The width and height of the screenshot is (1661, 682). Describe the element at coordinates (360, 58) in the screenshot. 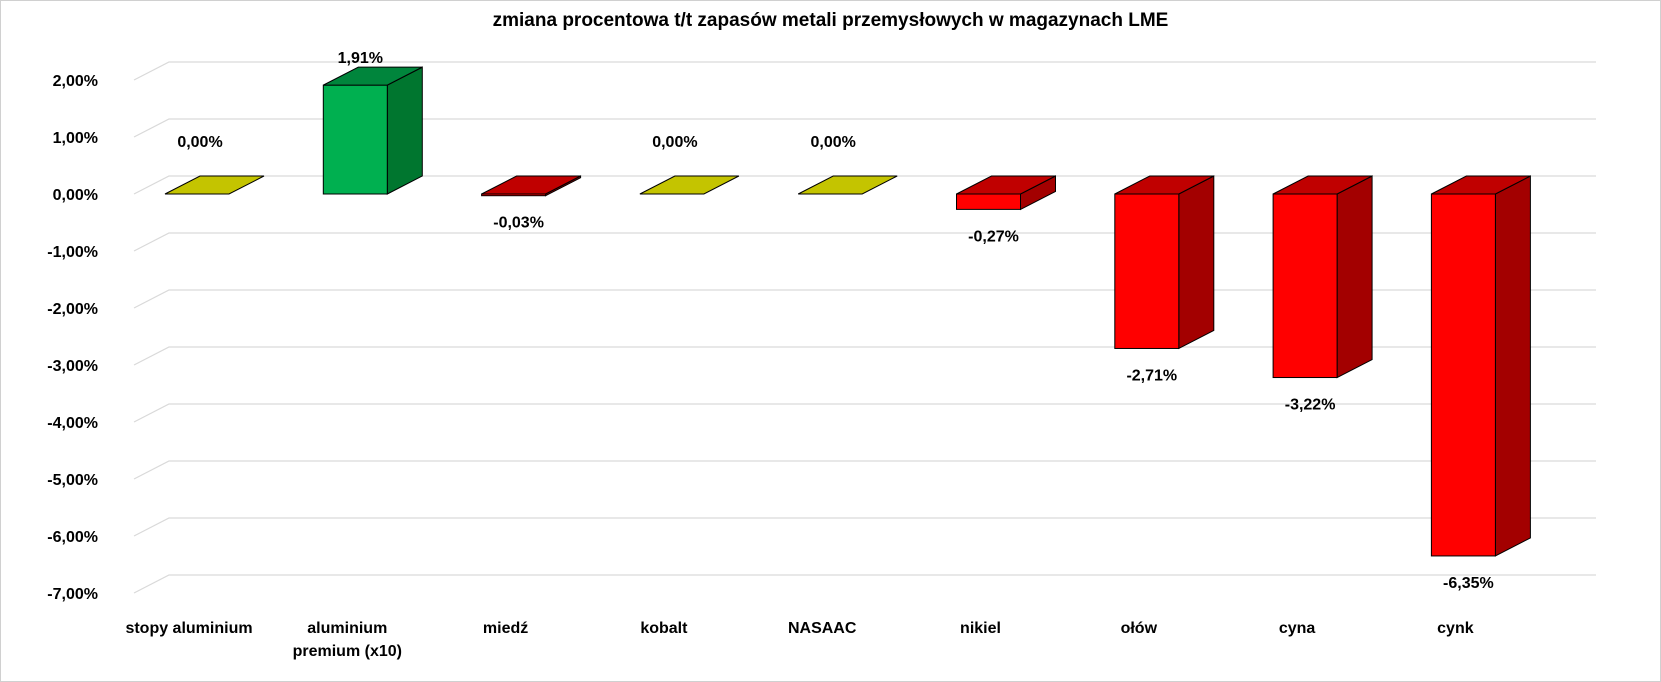

I see `data-label: 1,91%` at that location.